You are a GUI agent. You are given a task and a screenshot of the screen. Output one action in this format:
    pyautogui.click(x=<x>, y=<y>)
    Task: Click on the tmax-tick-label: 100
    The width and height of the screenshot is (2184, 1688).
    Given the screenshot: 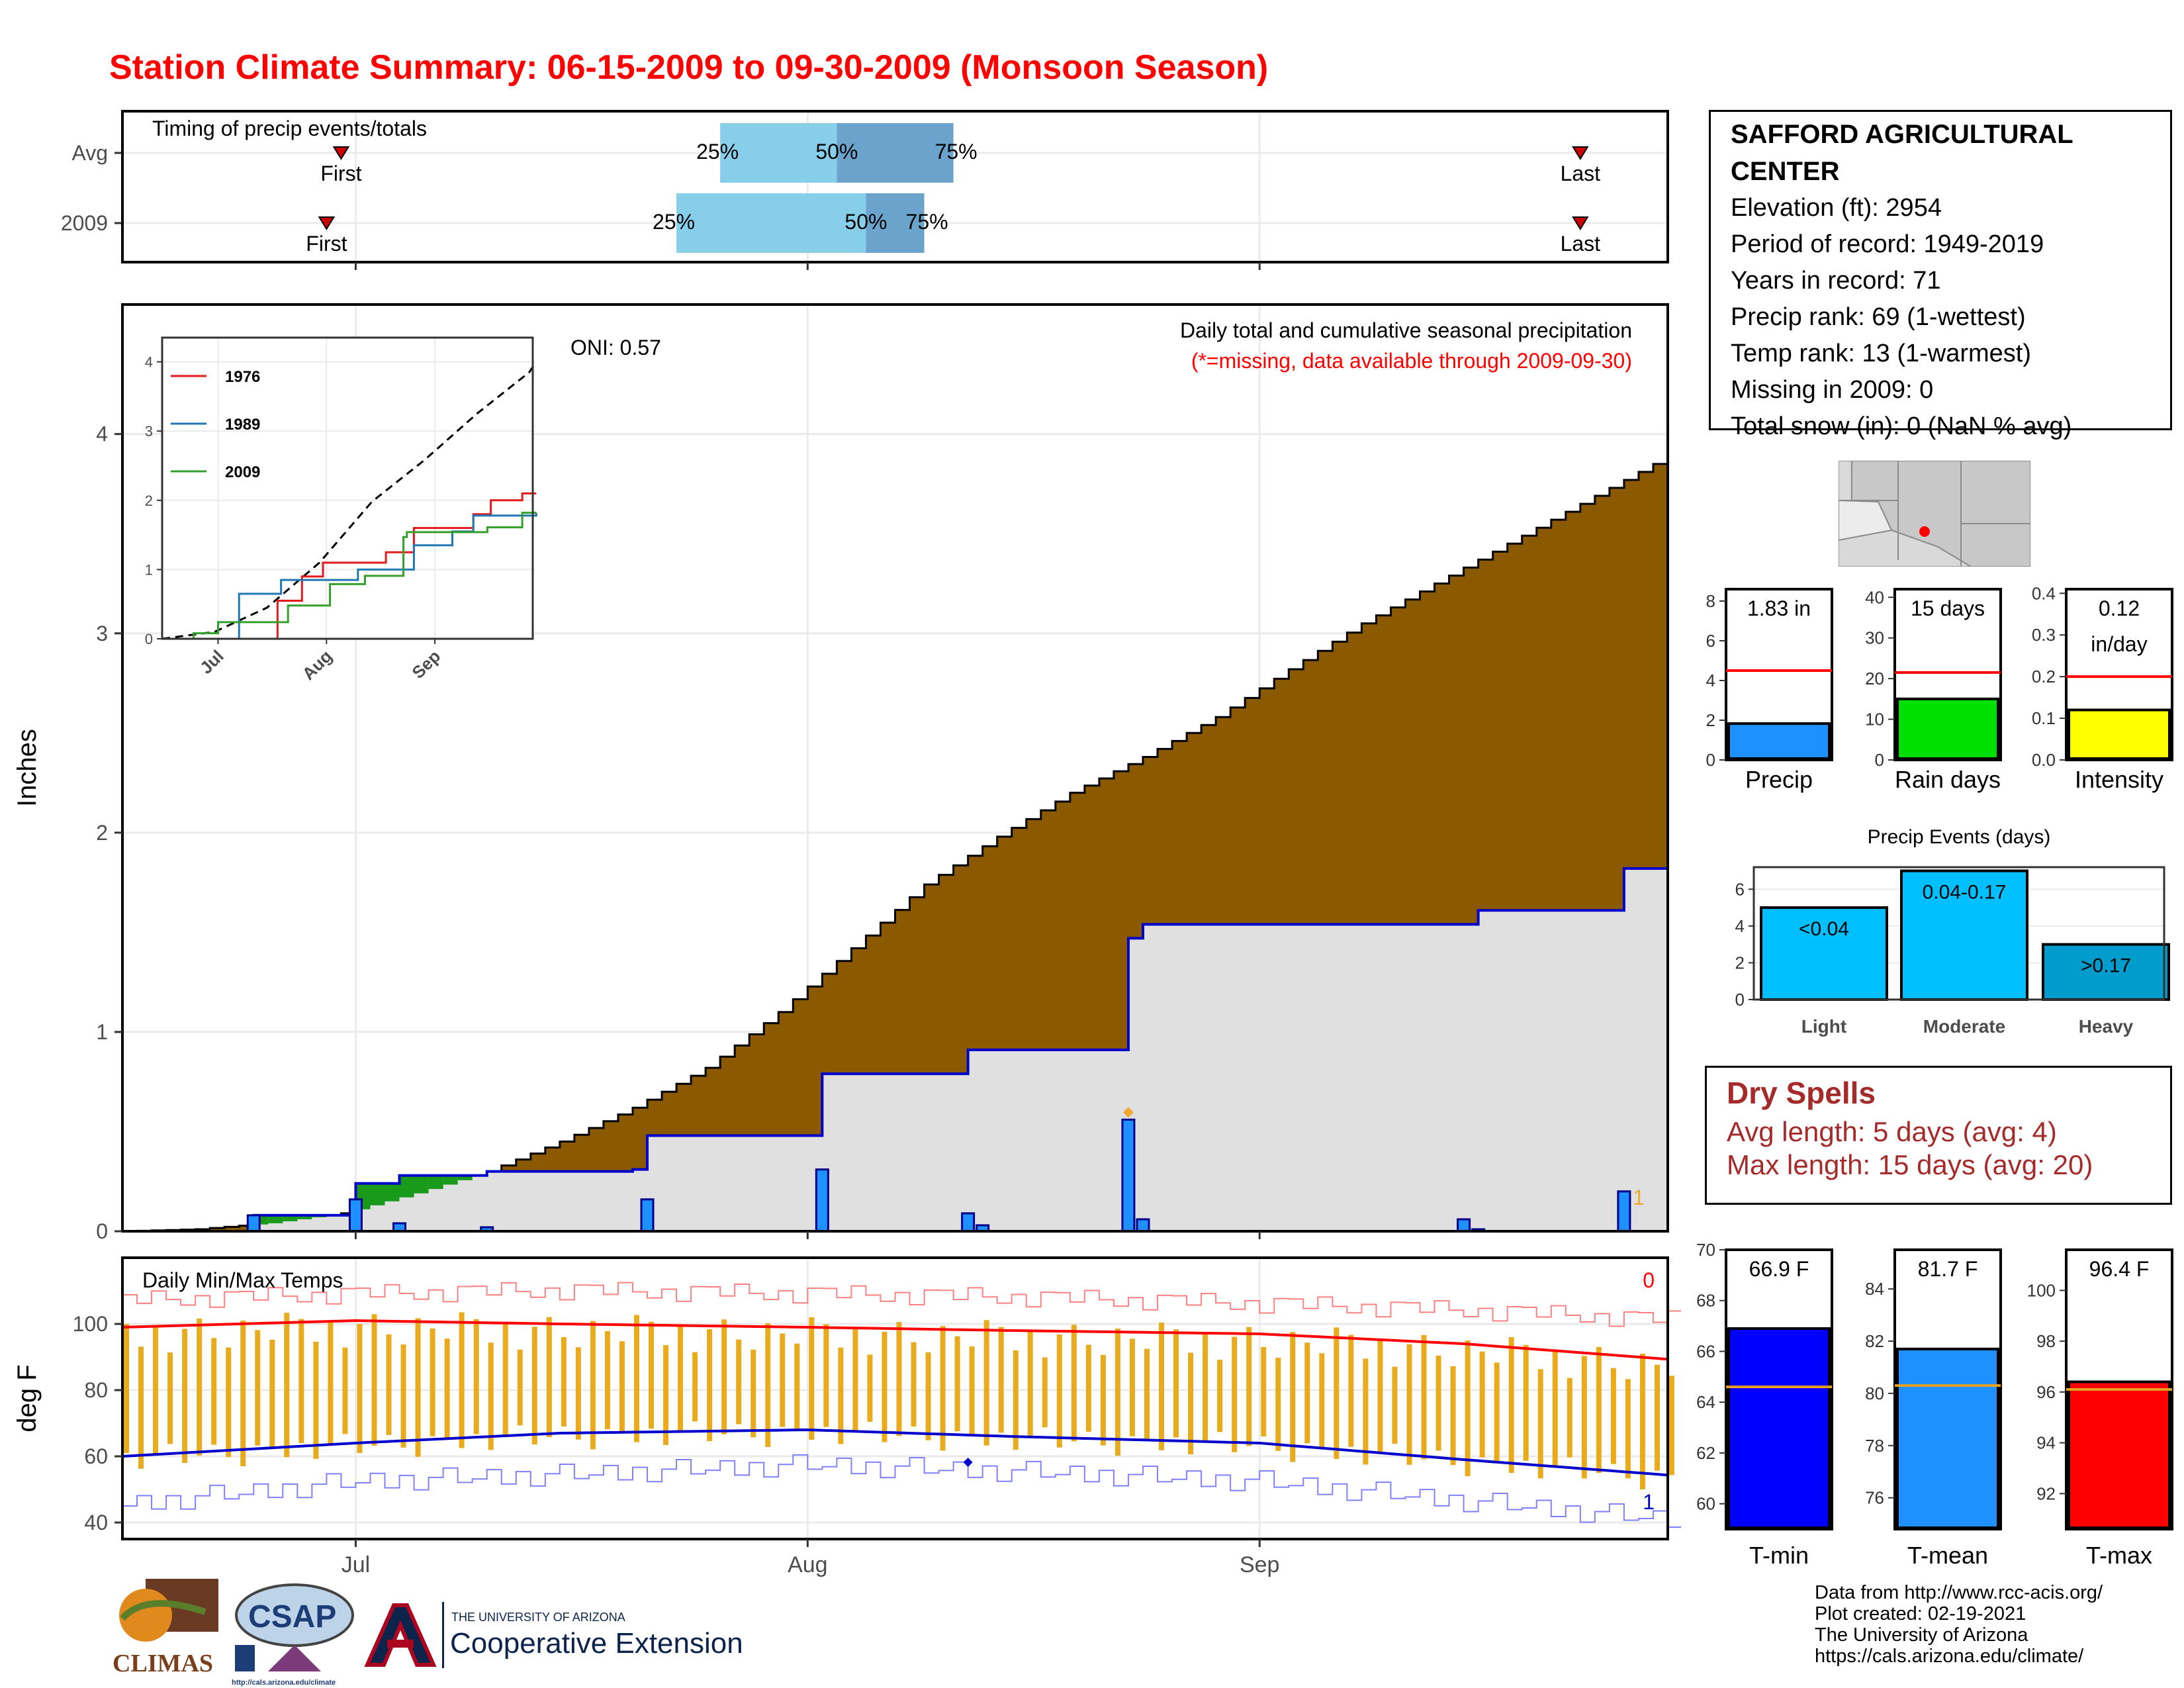 What is the action you would take?
    pyautogui.click(x=2042, y=1290)
    